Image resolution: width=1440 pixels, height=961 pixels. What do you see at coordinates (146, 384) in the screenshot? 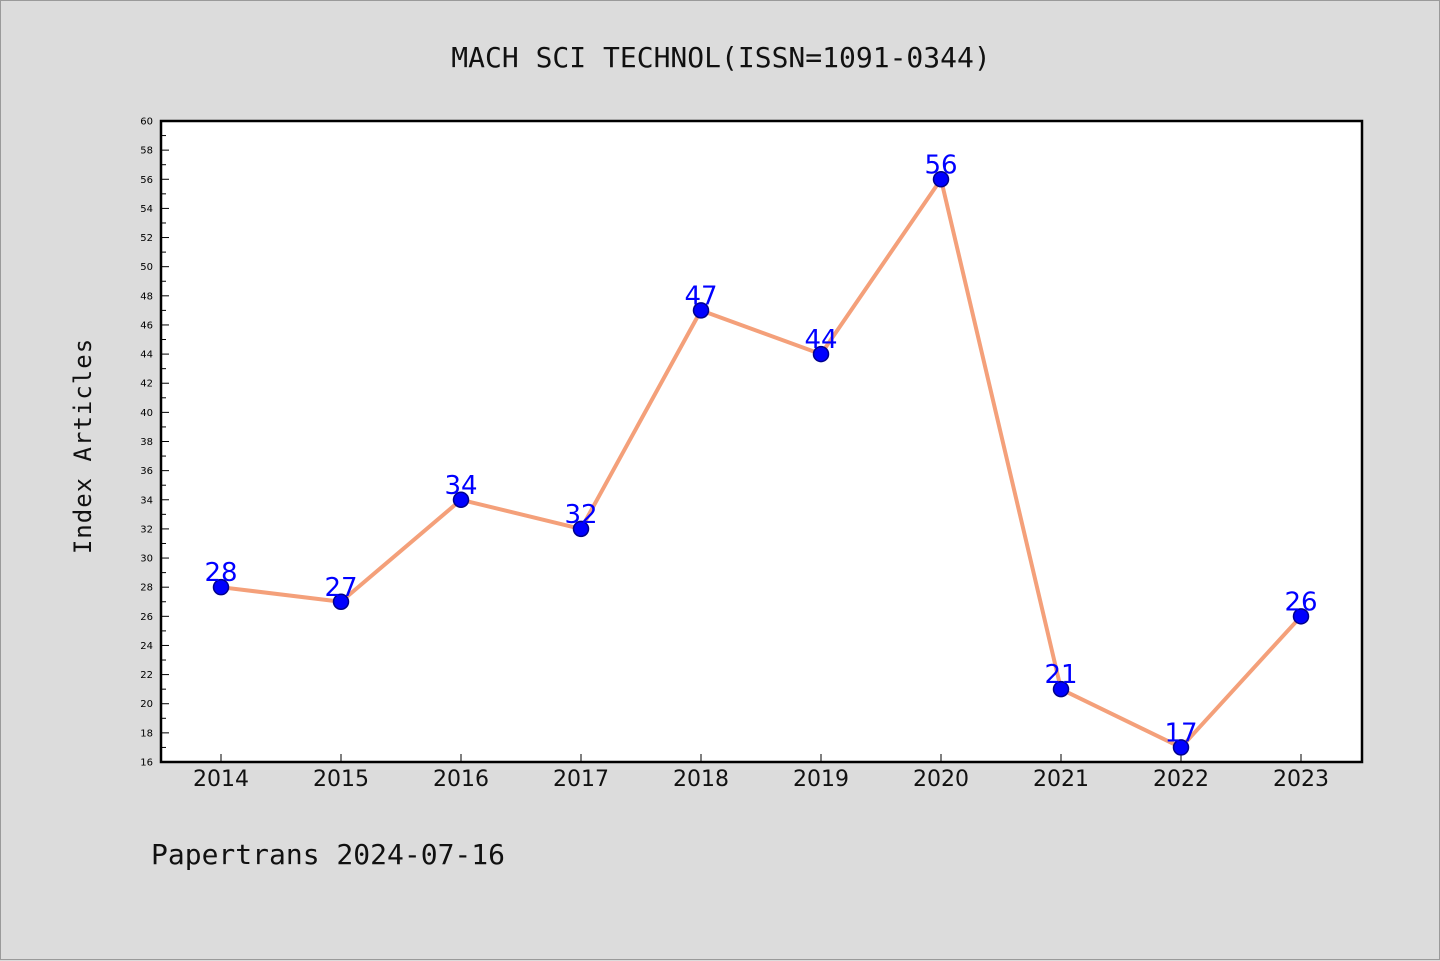
I see `y-tick-label: 42` at bounding box center [146, 384].